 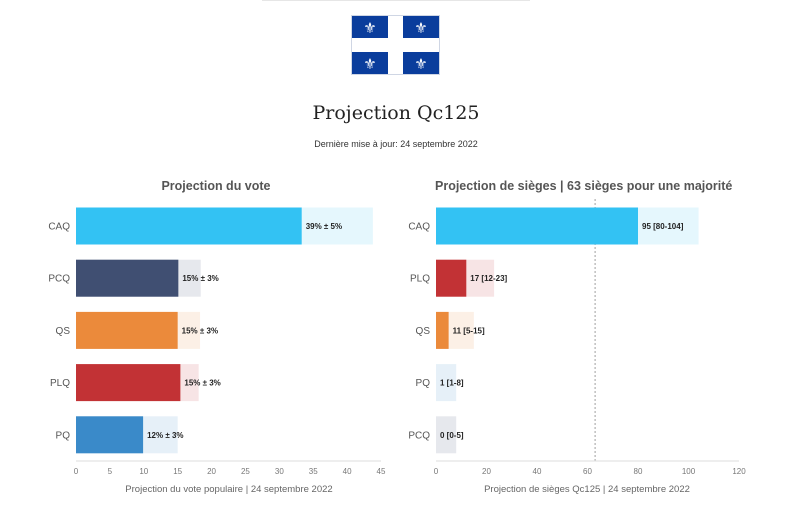 I want to click on chart-title: Projection du vote, so click(x=215, y=186).